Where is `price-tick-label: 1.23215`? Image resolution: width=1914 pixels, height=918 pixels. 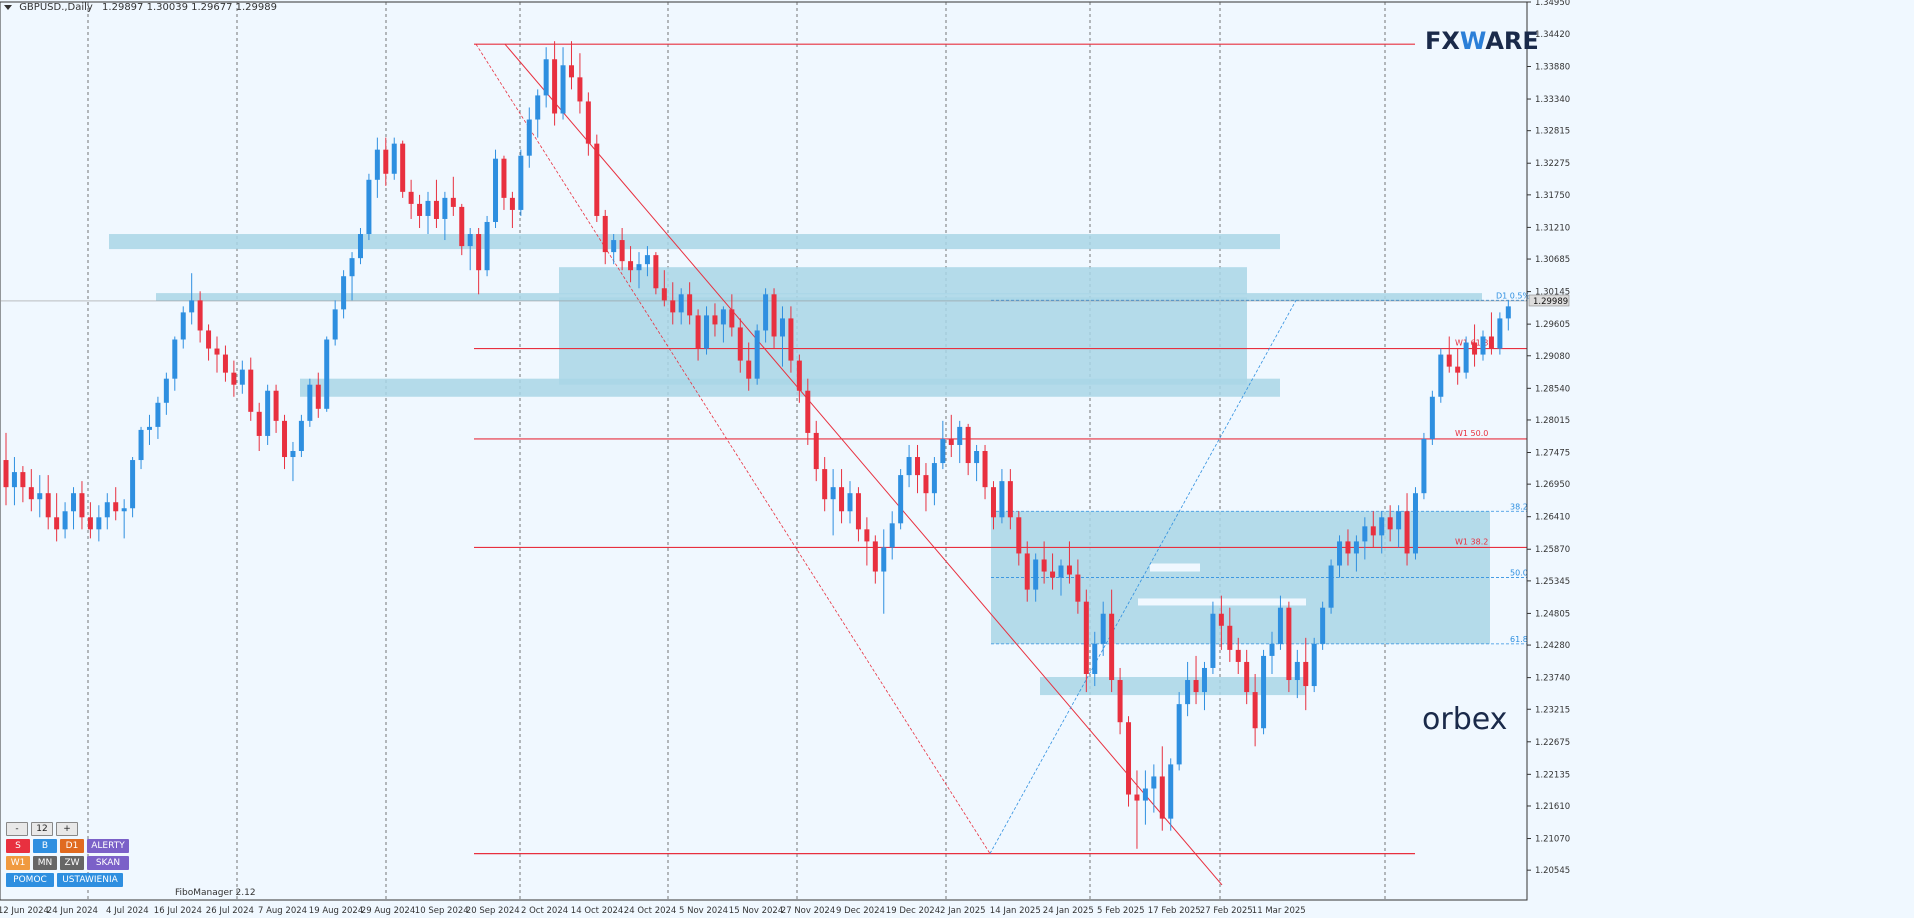
price-tick-label: 1.23215 is located at coordinates (1552, 710).